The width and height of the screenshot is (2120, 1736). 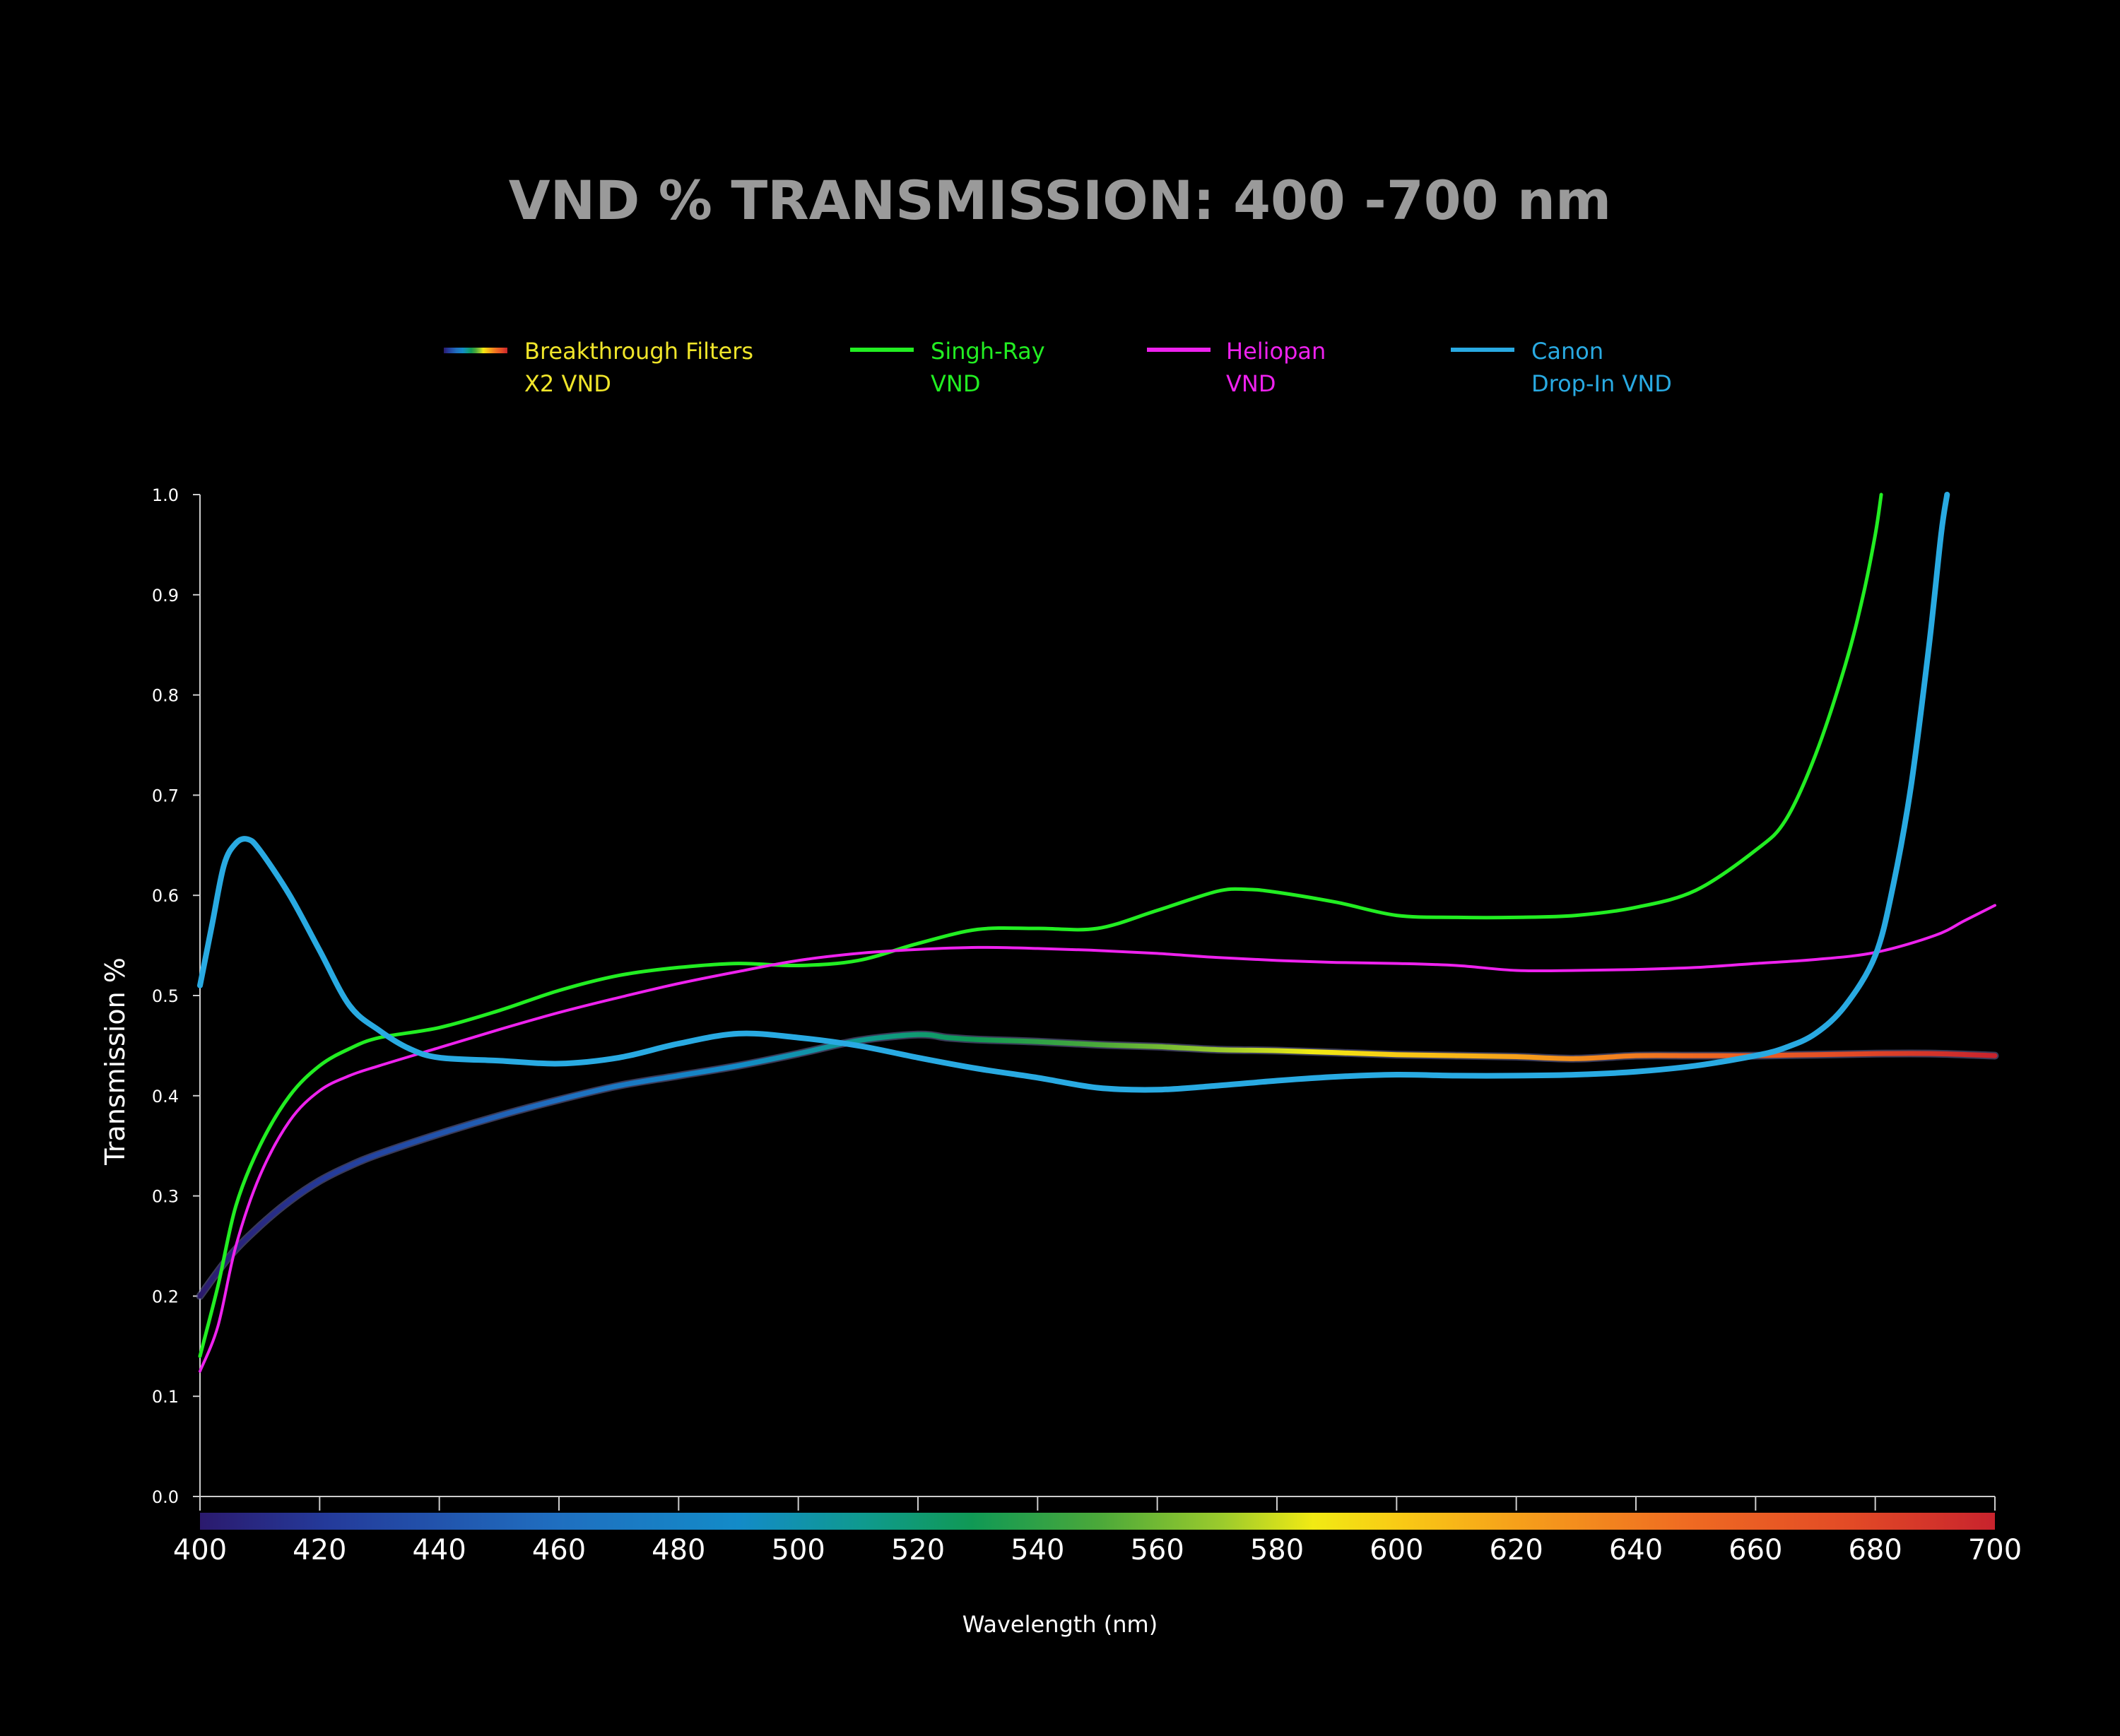 I want to click on legend-label-heliopan-line1: Heliopan, so click(x=1276, y=351).